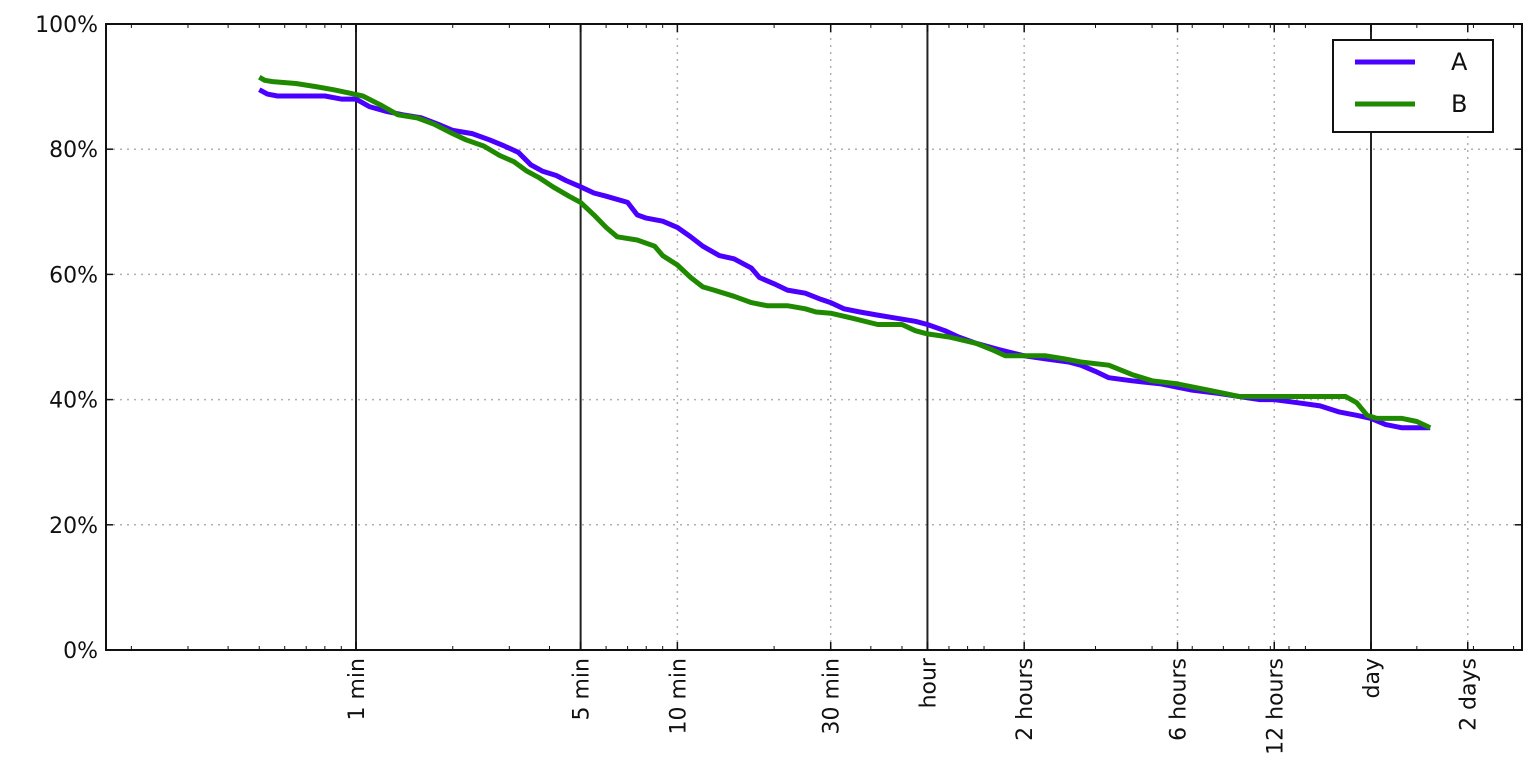 The height and width of the screenshot is (765, 1525). I want to click on y-tick-label: 40%, so click(73, 401).